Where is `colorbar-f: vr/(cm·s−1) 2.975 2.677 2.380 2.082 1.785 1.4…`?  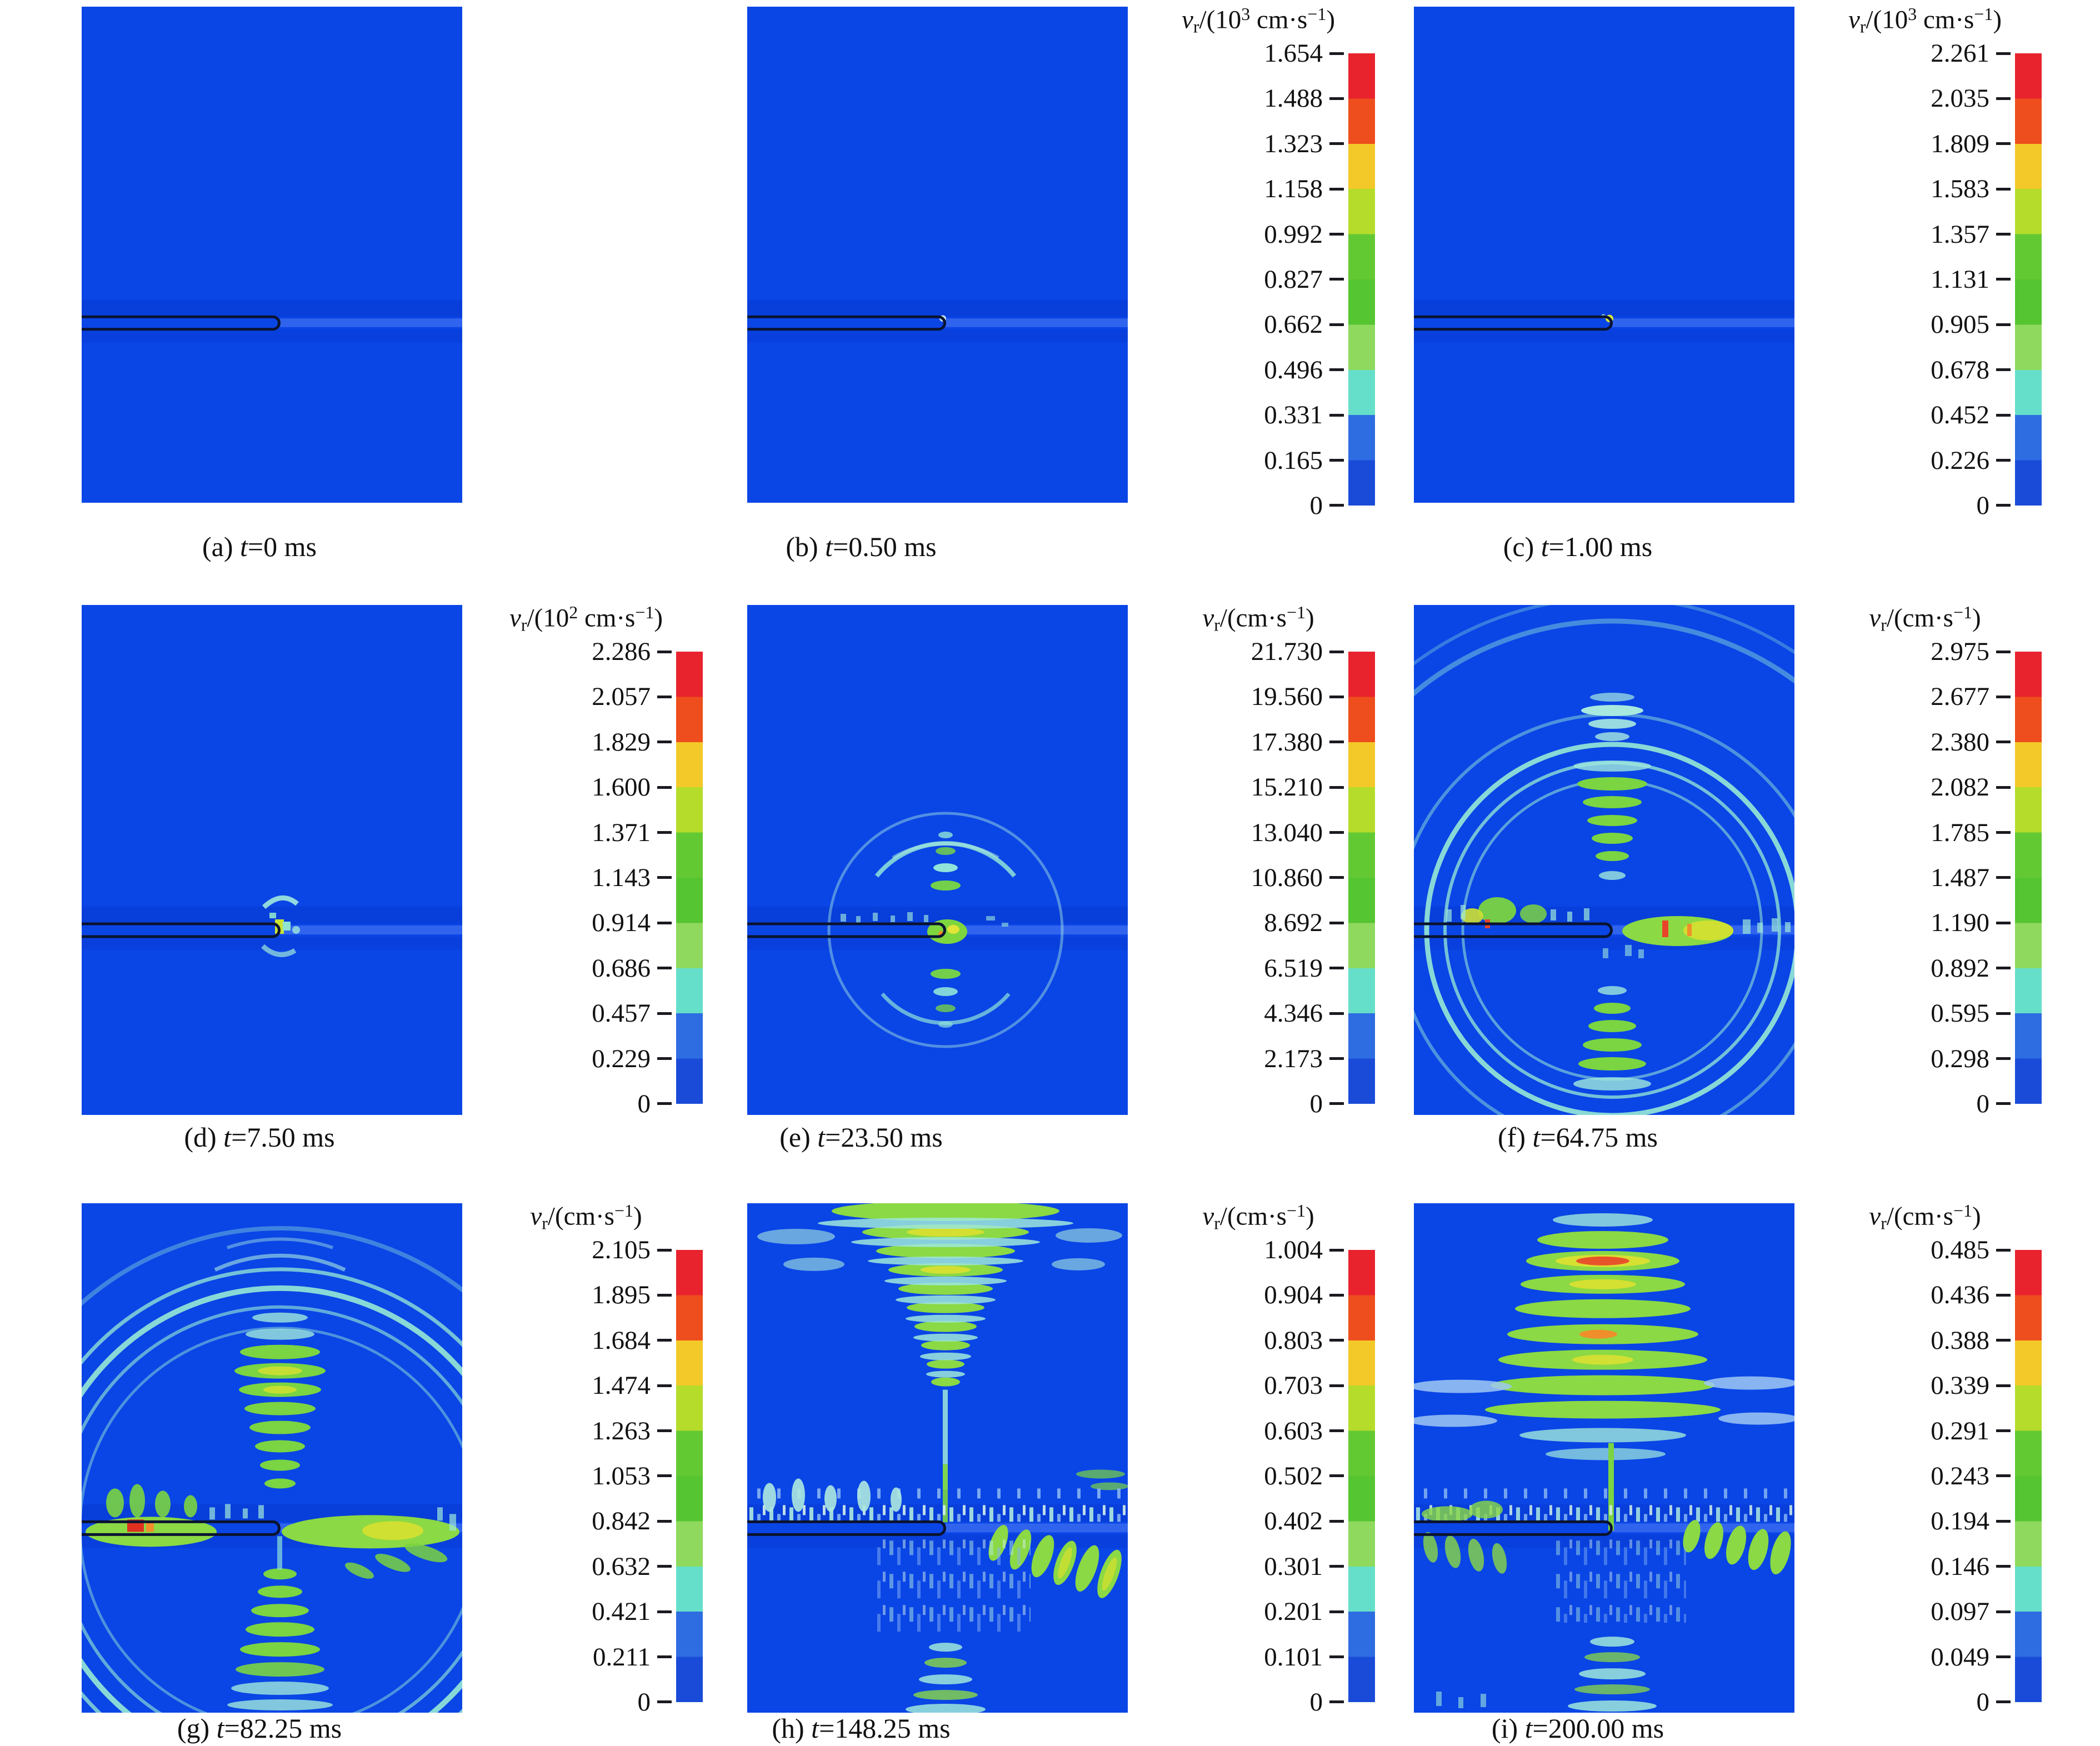
colorbar-f: vr/(cm·s−1) 2.975 2.677 2.380 2.082 1.785 1.4… is located at coordinates (1925, 860).